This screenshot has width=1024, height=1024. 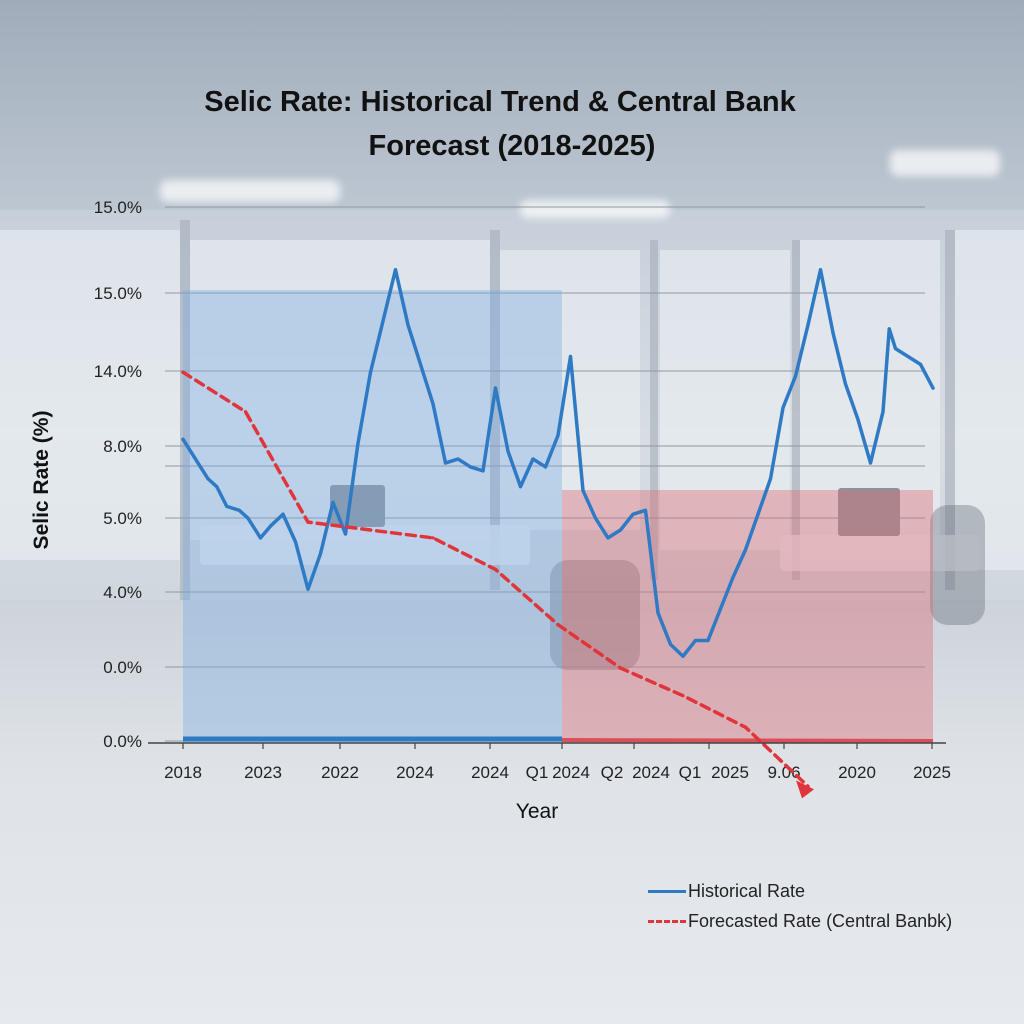 I want to click on y-tick-label: 4.0%, so click(x=122, y=592).